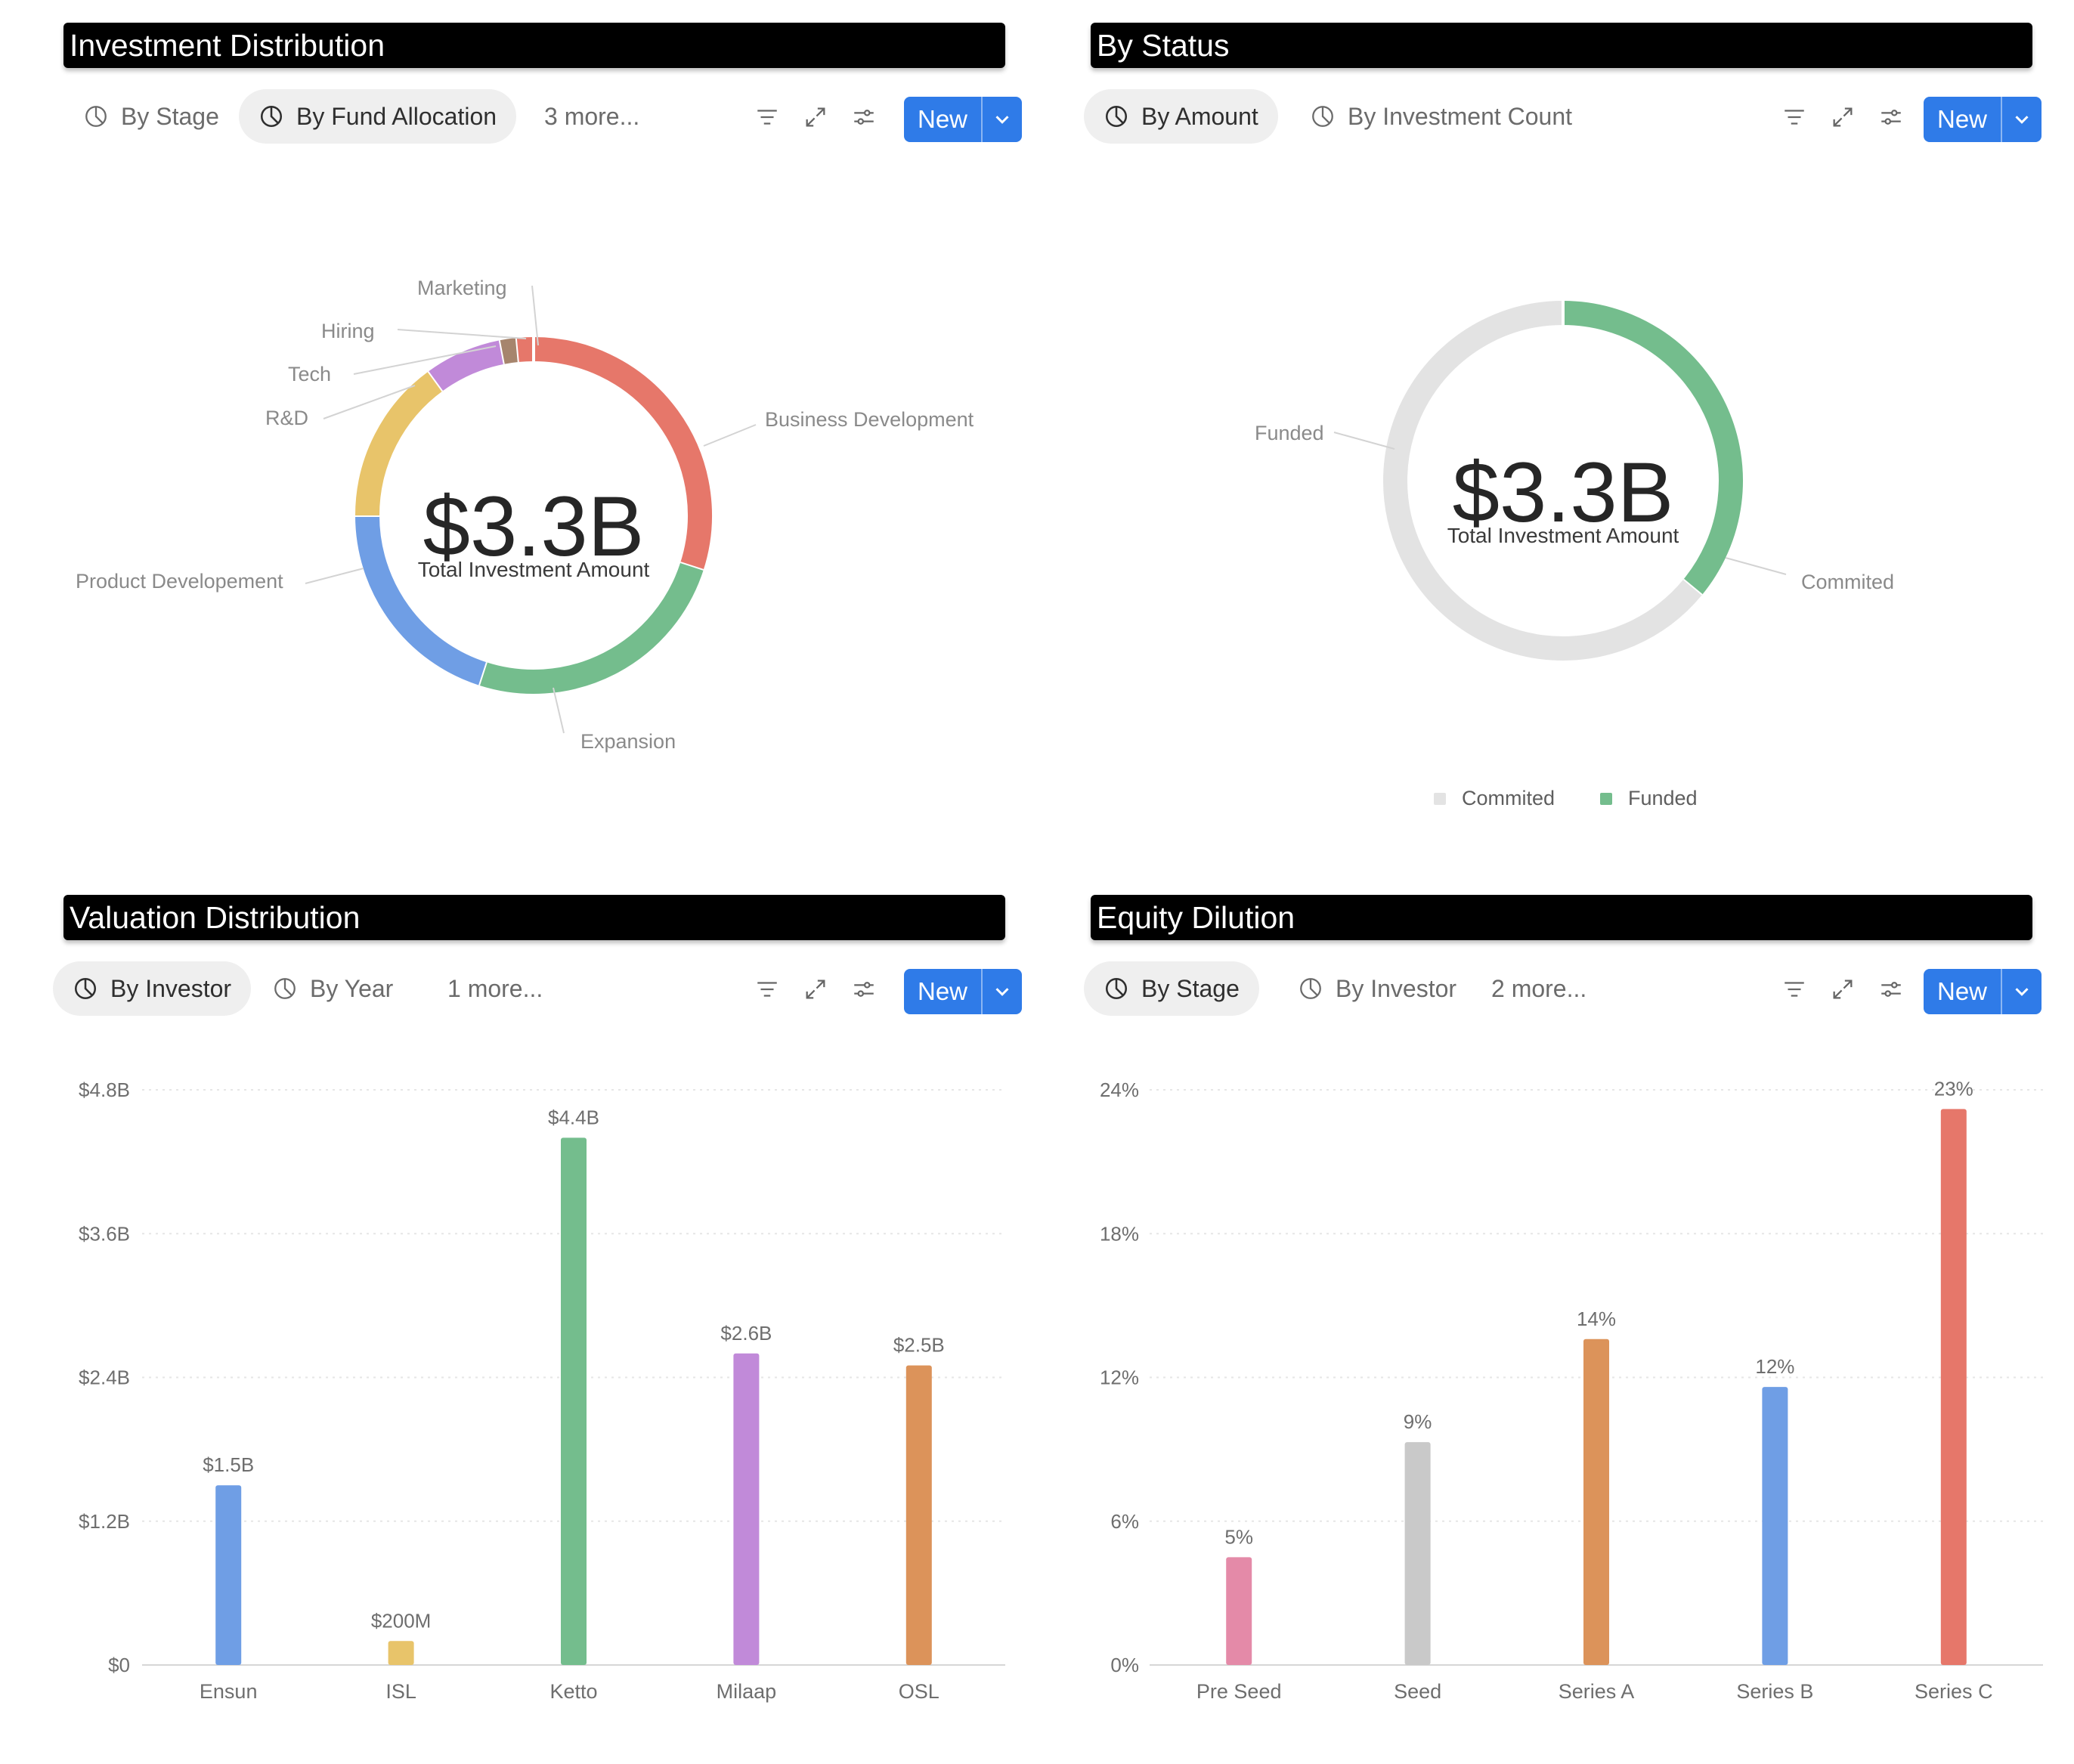  I want to click on leader-line-rnd, so click(369, 402).